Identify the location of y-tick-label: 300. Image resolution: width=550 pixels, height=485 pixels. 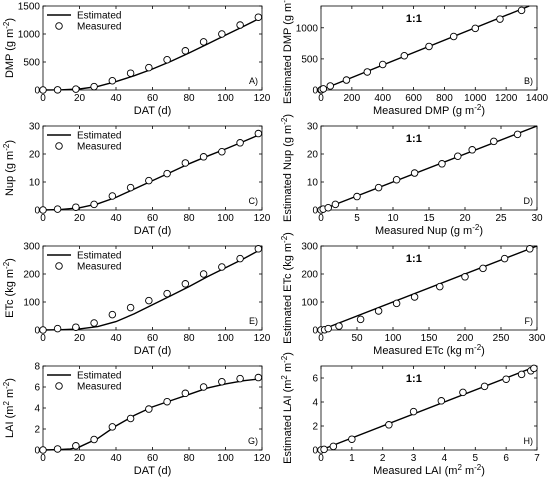
(309, 247).